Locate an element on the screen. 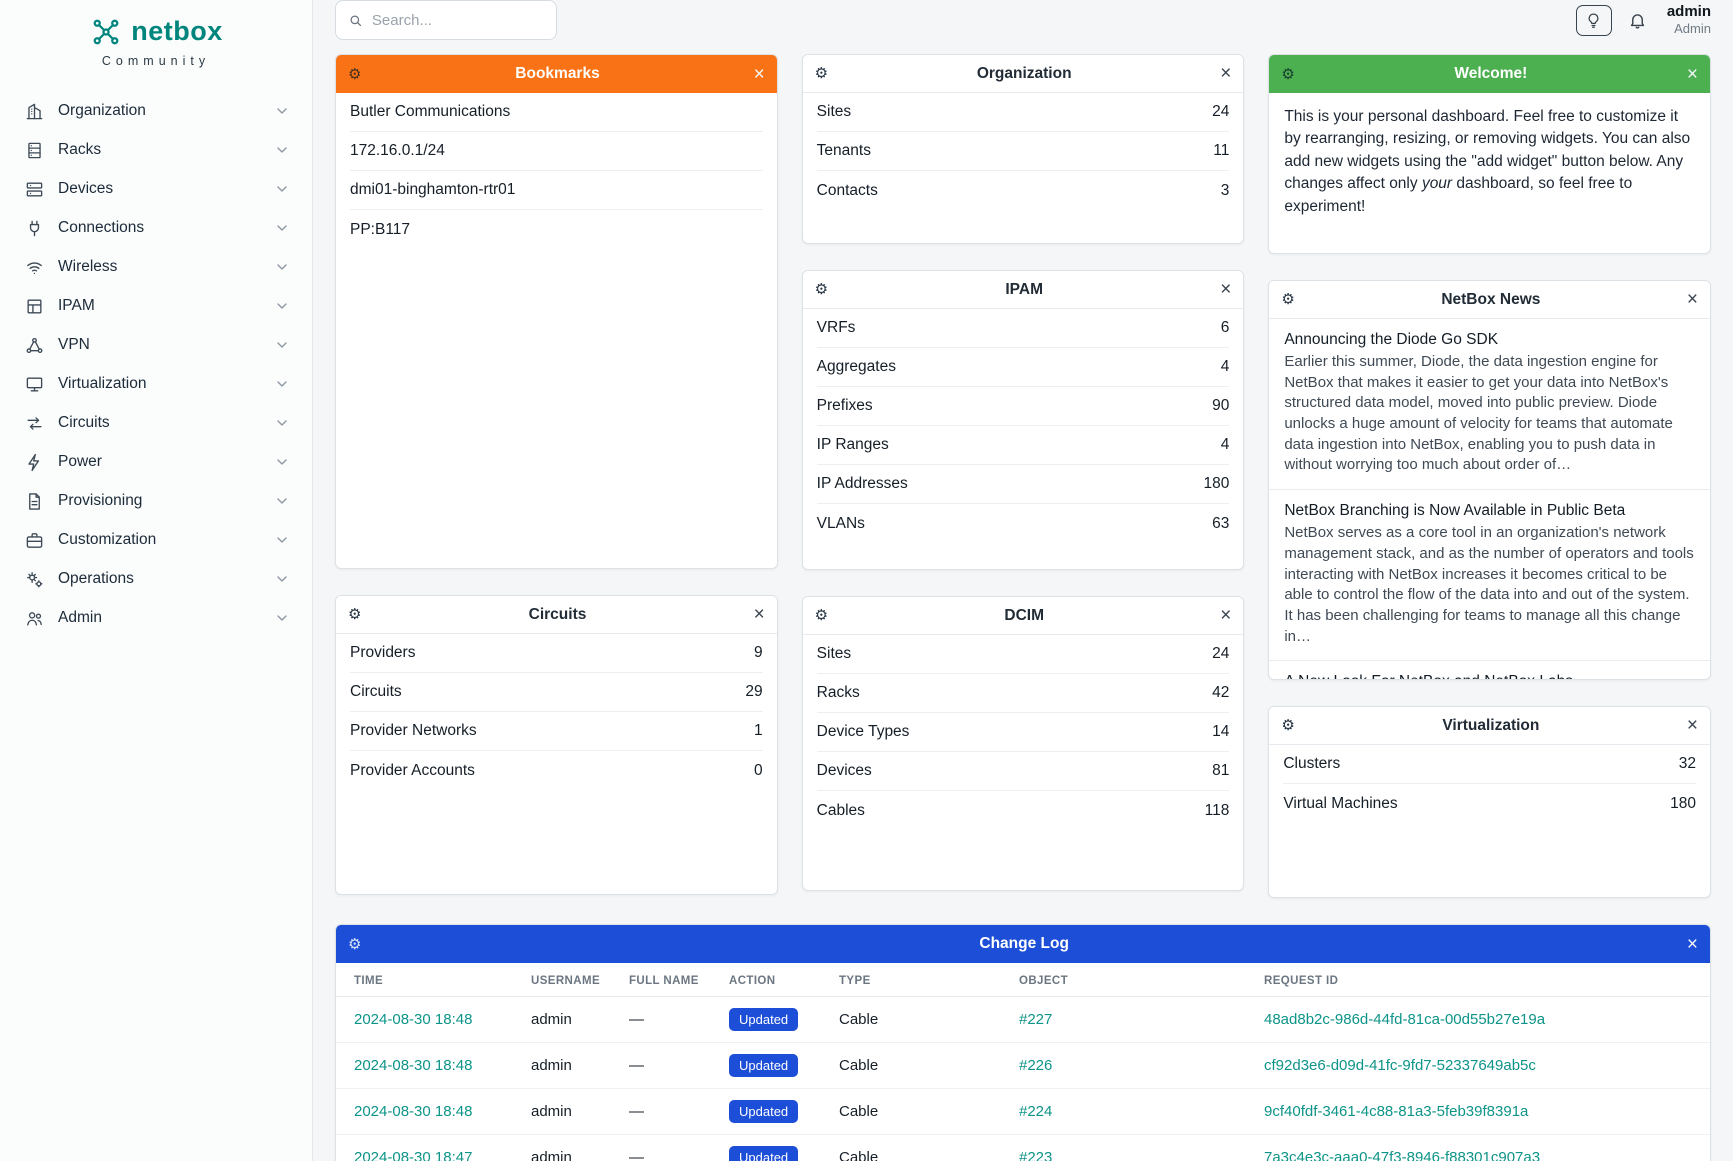 This screenshot has width=1733, height=1161. stat-label: Virtual Machines is located at coordinates (1340, 803).